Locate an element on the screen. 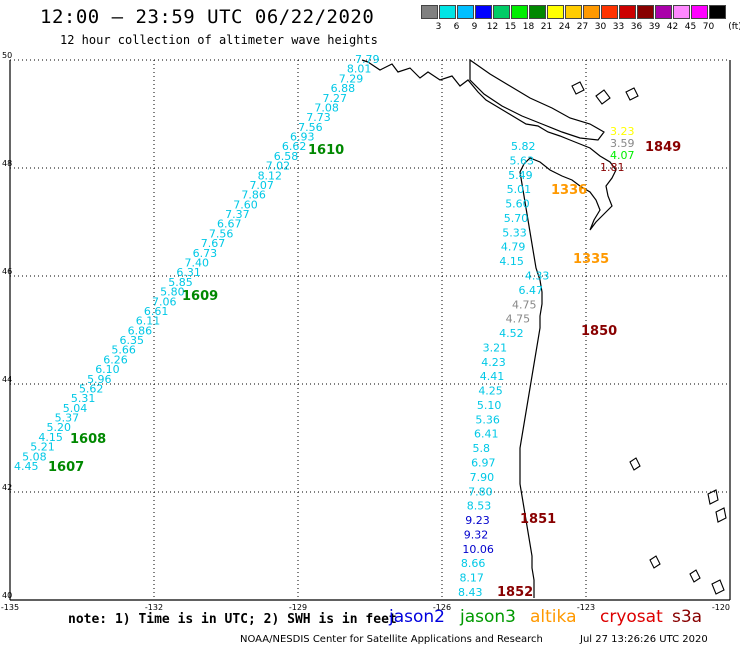  pass-number-label: 1607 is located at coordinates (66, 467).